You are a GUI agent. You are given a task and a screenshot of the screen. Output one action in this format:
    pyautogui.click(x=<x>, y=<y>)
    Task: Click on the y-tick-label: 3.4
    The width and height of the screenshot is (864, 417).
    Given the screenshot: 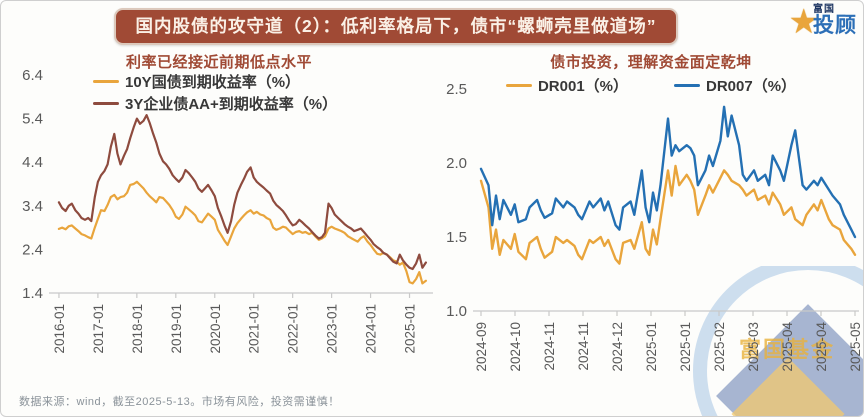 What is the action you would take?
    pyautogui.click(x=32, y=206)
    